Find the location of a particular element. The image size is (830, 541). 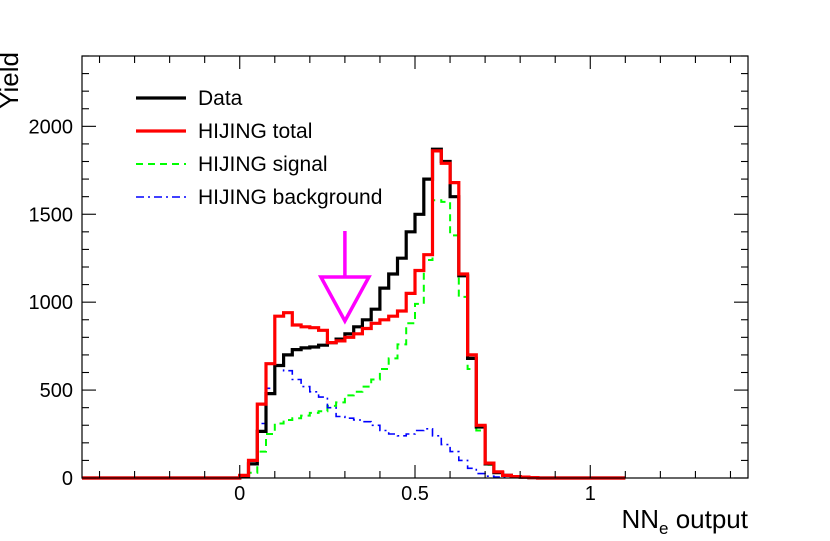

x-tick-label: 1 is located at coordinates (590, 494).